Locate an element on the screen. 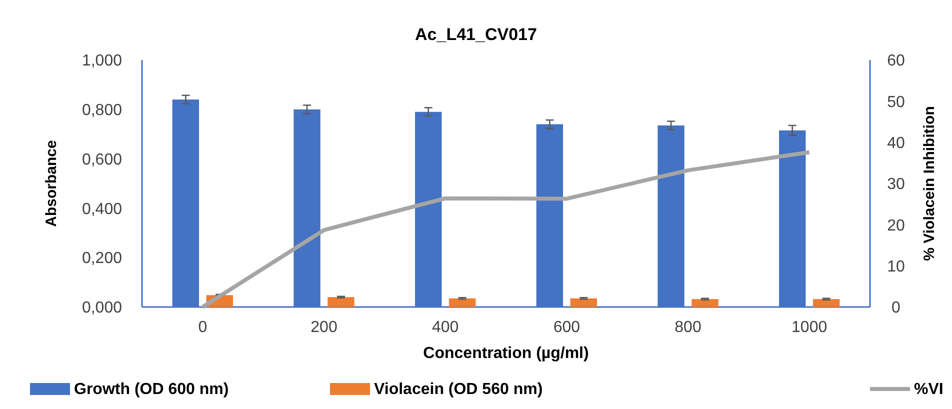 This screenshot has height=409, width=952. x-tick-label: 0 is located at coordinates (203, 327).